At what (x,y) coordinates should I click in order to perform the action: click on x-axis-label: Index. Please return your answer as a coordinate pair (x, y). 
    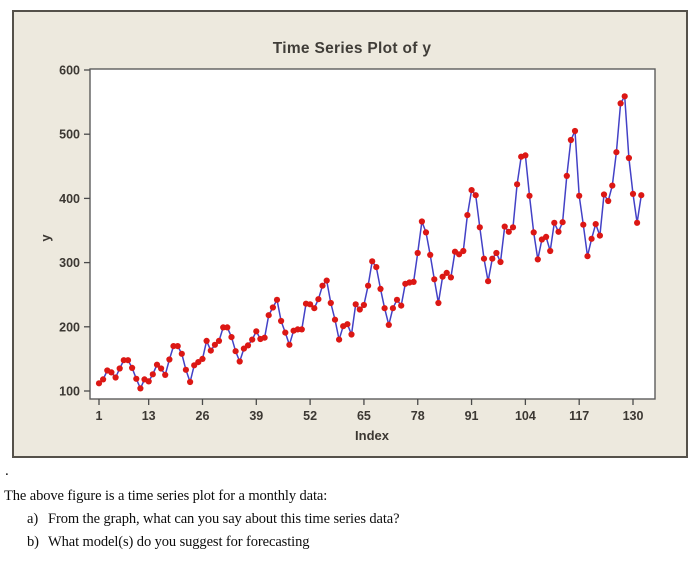
    Looking at the image, I should click on (372, 435).